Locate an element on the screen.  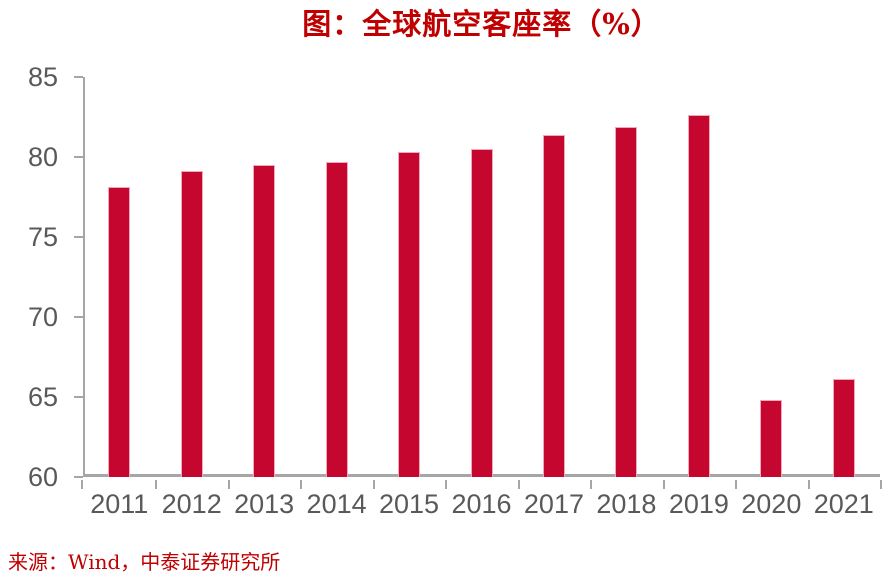
chart-title: 图：全球航空客座率（%） is located at coordinates (481, 24).